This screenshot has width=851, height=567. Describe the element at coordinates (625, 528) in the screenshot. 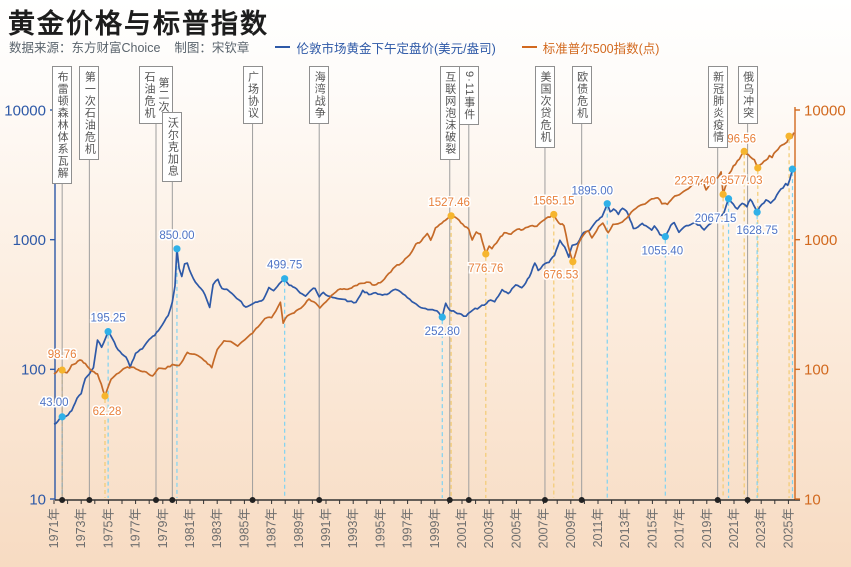

I see `x-tick-label: 2013年` at that location.